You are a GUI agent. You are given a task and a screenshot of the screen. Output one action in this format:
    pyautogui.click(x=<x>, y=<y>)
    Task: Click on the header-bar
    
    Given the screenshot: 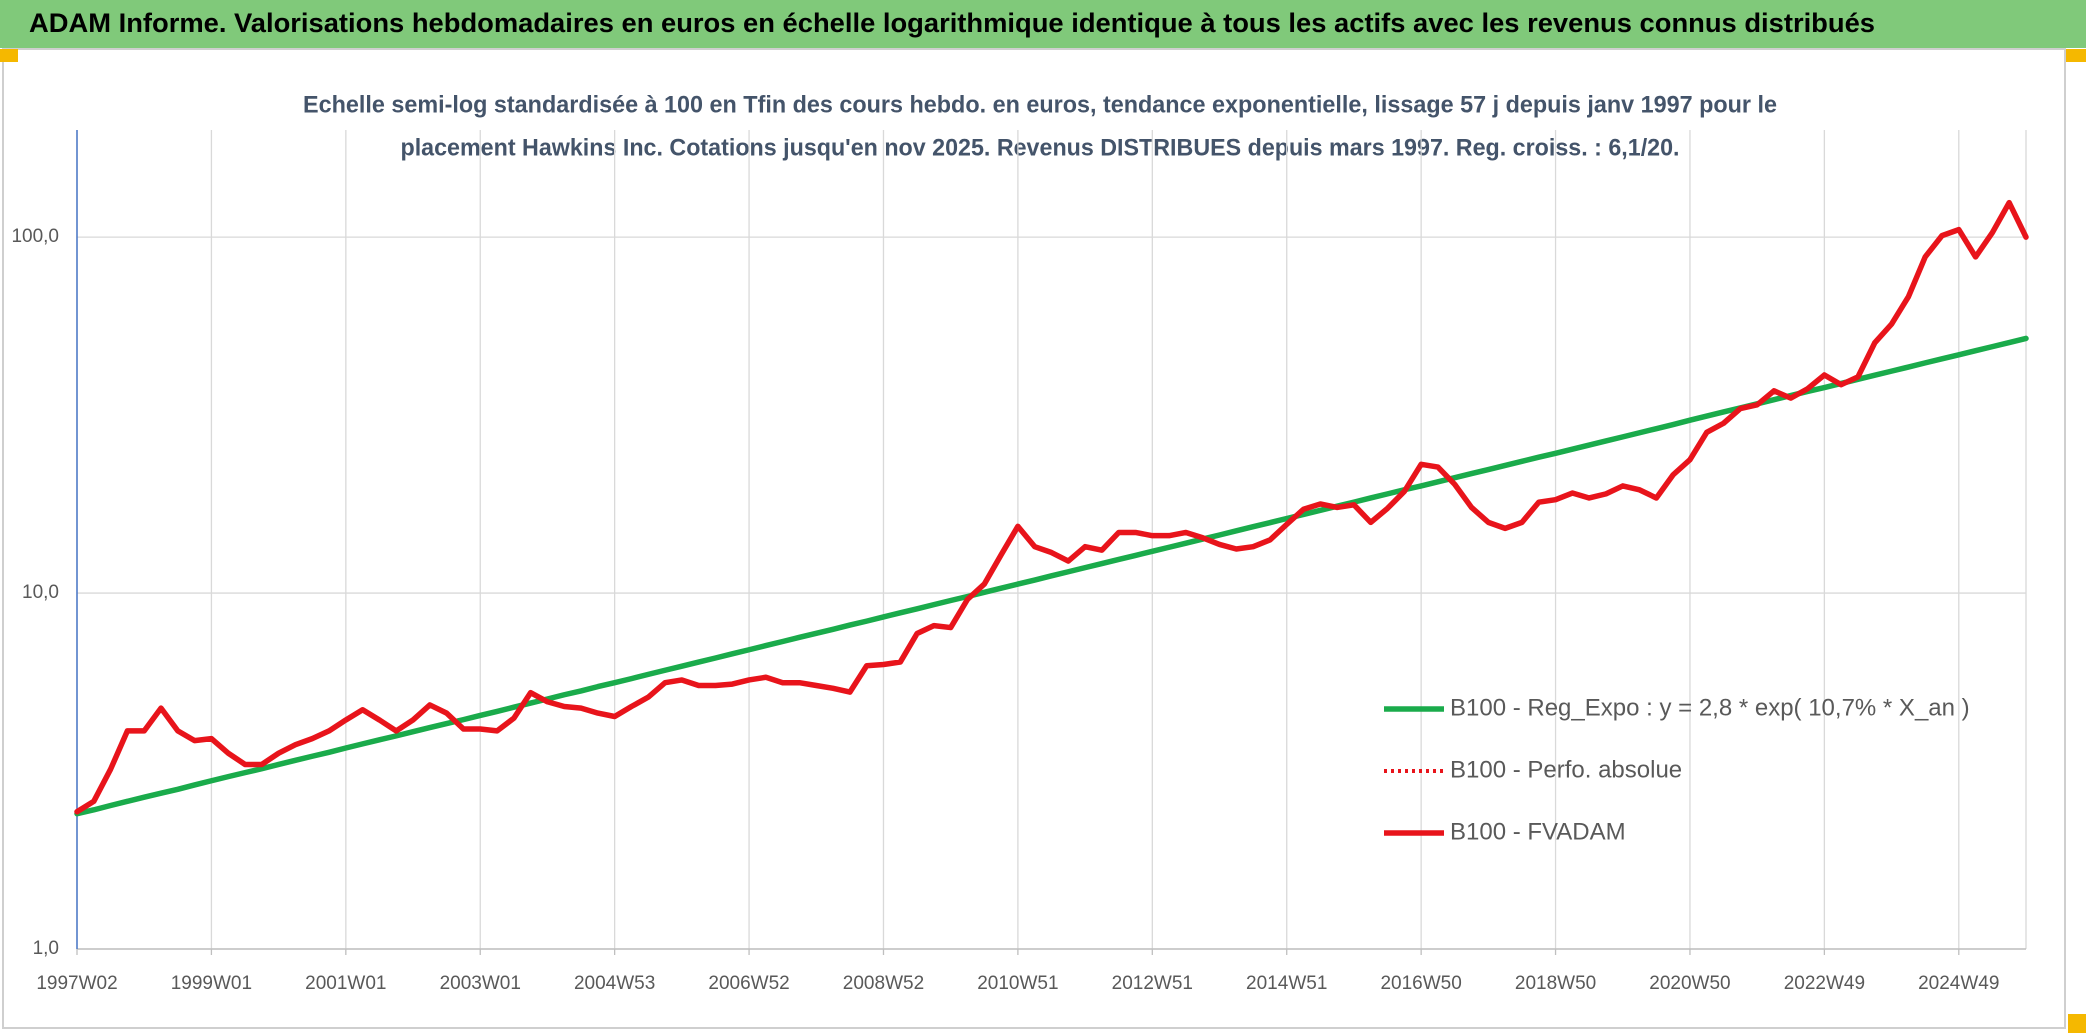 What is the action you would take?
    pyautogui.click(x=1043, y=24)
    